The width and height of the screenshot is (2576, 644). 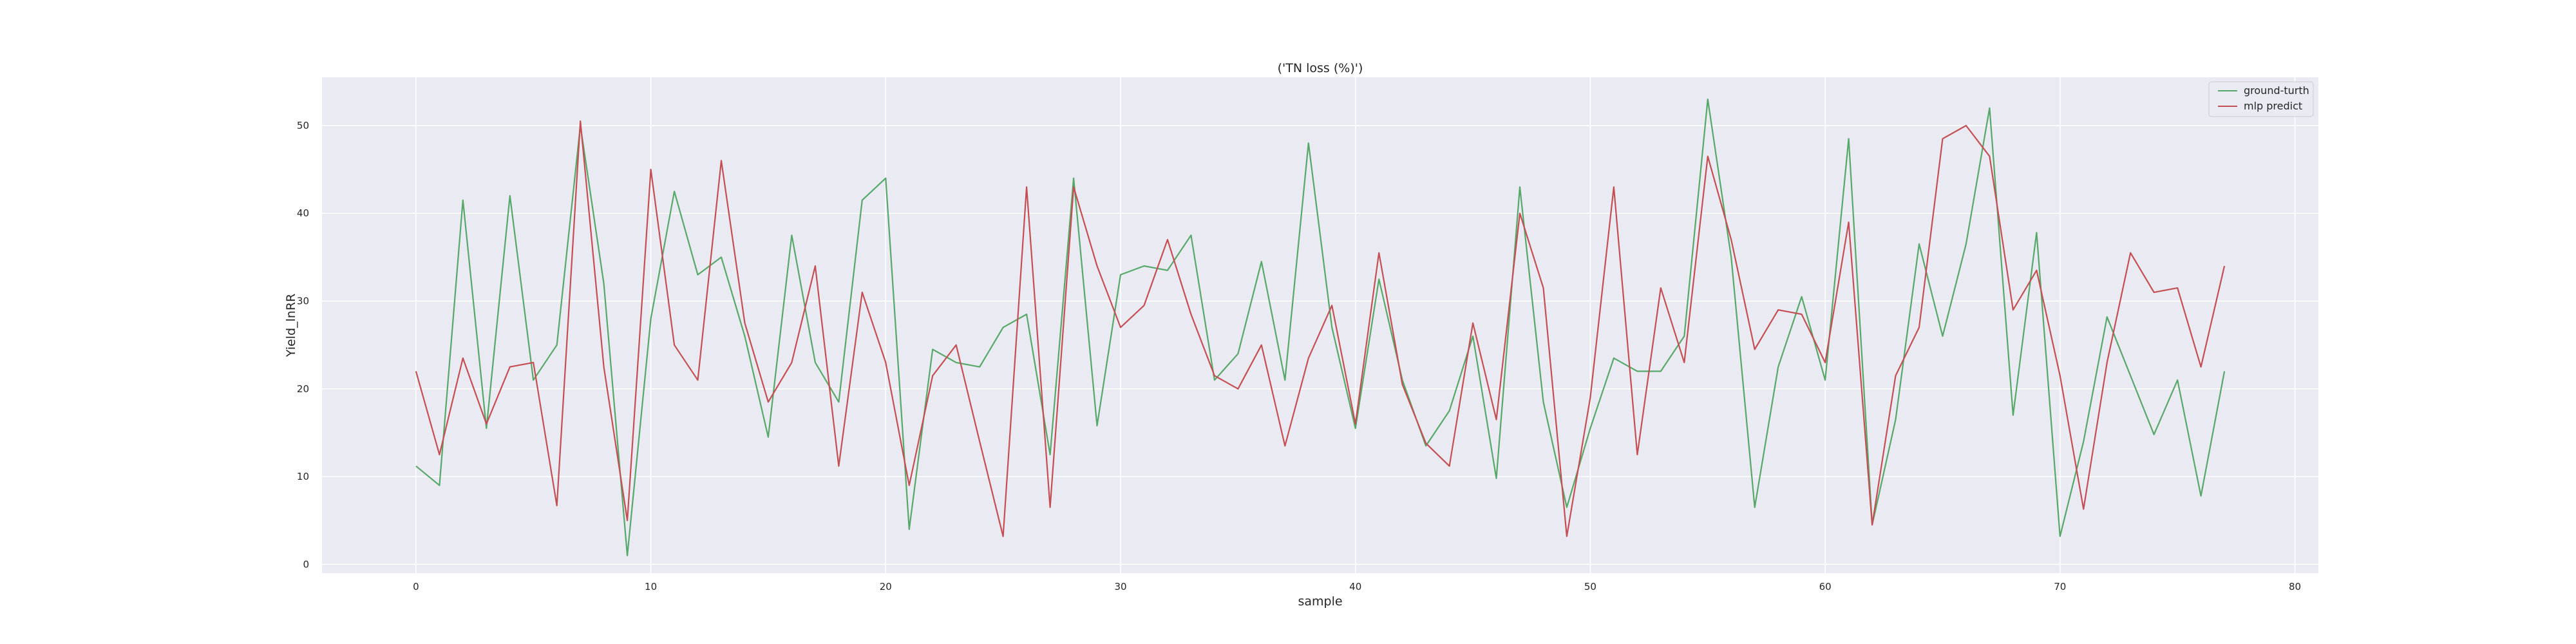 What do you see at coordinates (303, 345) in the screenshot?
I see `y-tick-labels: 0 10 20 30 40 50` at bounding box center [303, 345].